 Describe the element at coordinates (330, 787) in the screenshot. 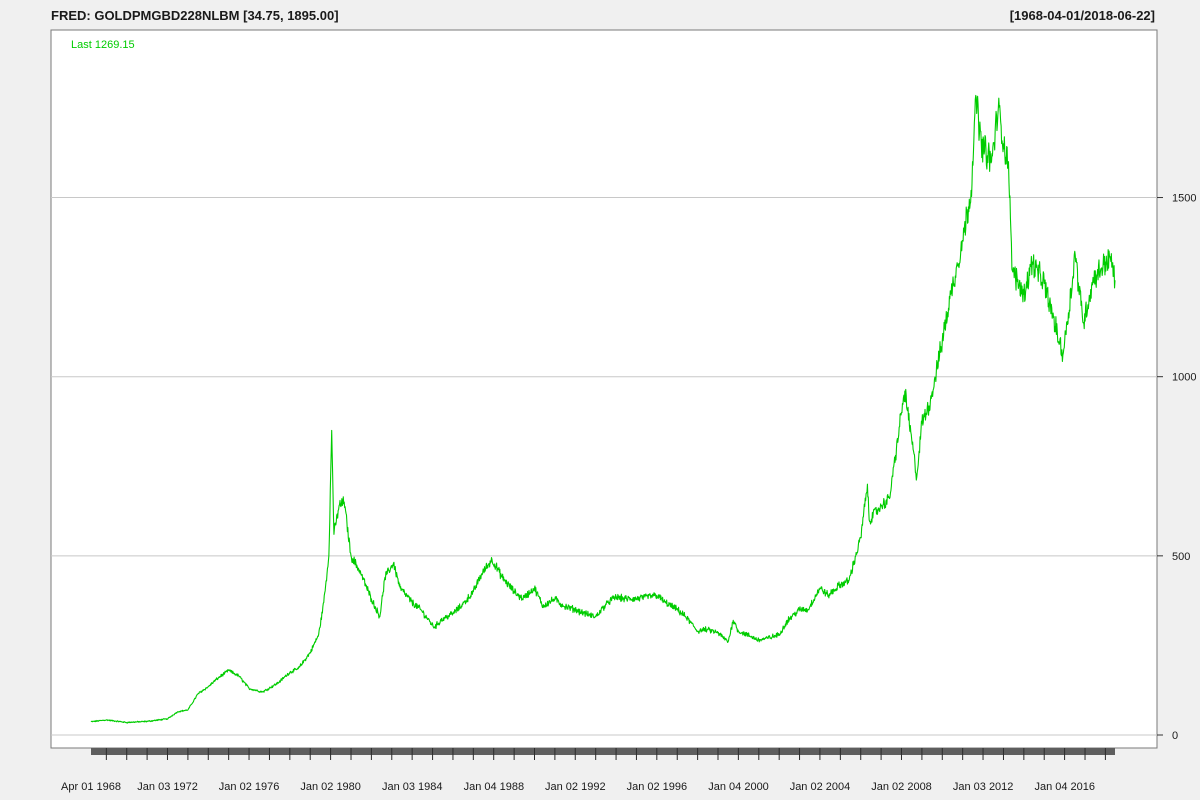

I see `x-tick-label: Jan 02 1980` at that location.